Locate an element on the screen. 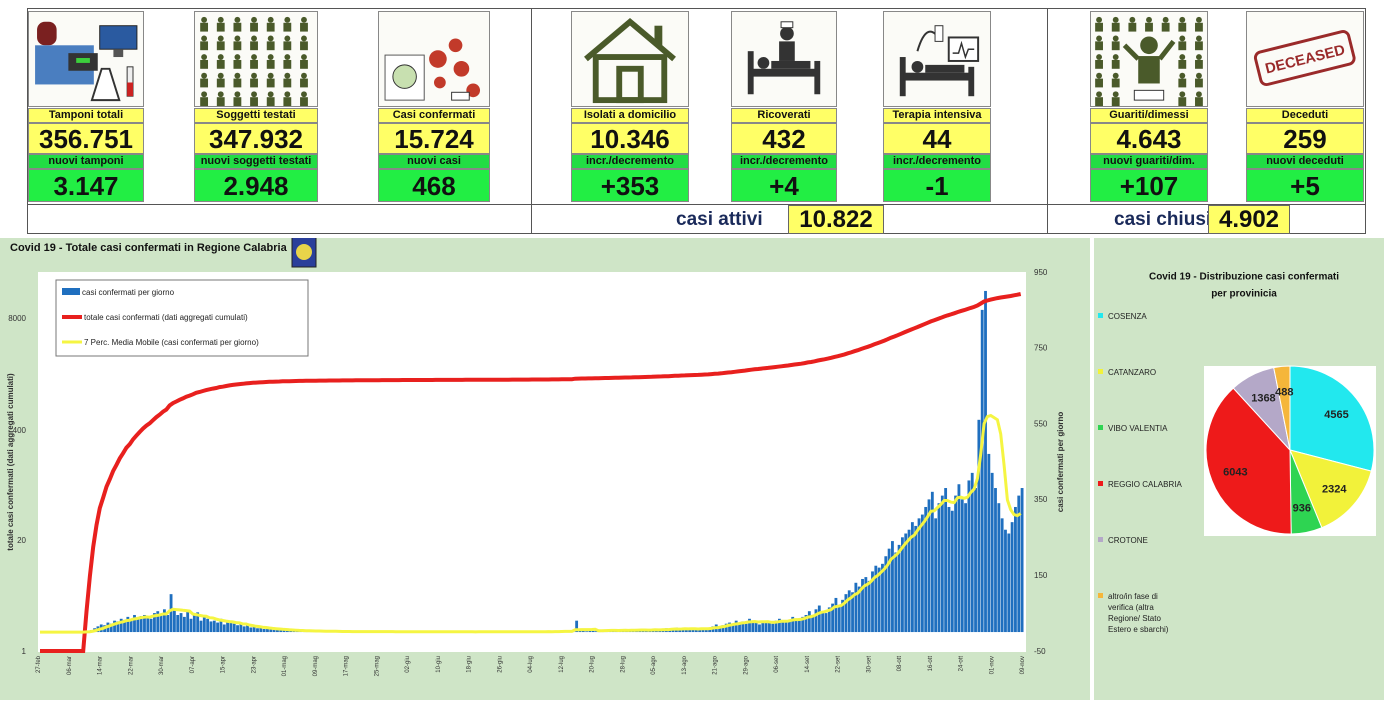 This screenshot has width=1388, height=704. deceased-stamp-icon: DECEASED is located at coordinates (1305, 59).